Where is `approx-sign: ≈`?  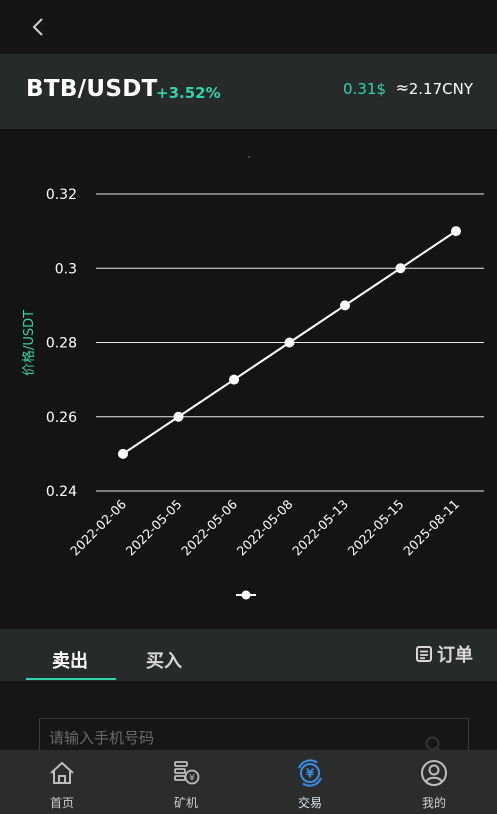
approx-sign: ≈ is located at coordinates (402, 87).